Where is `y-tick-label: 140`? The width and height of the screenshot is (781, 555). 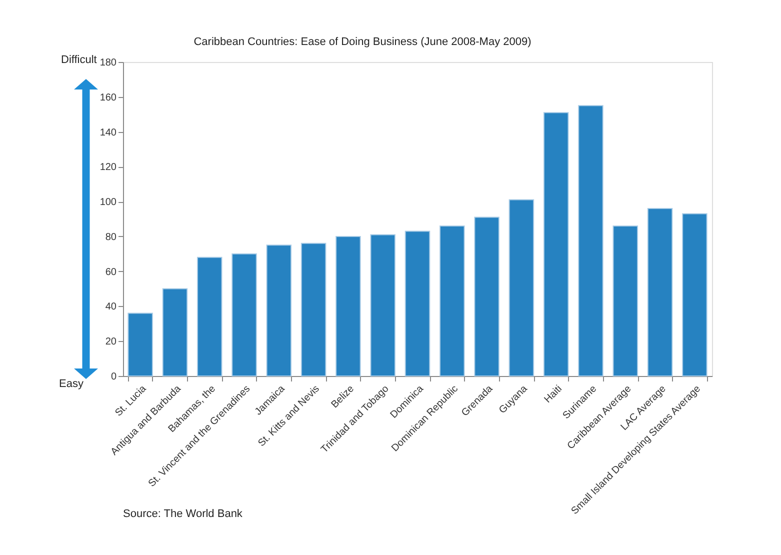
y-tick-label: 140 is located at coordinates (108, 132).